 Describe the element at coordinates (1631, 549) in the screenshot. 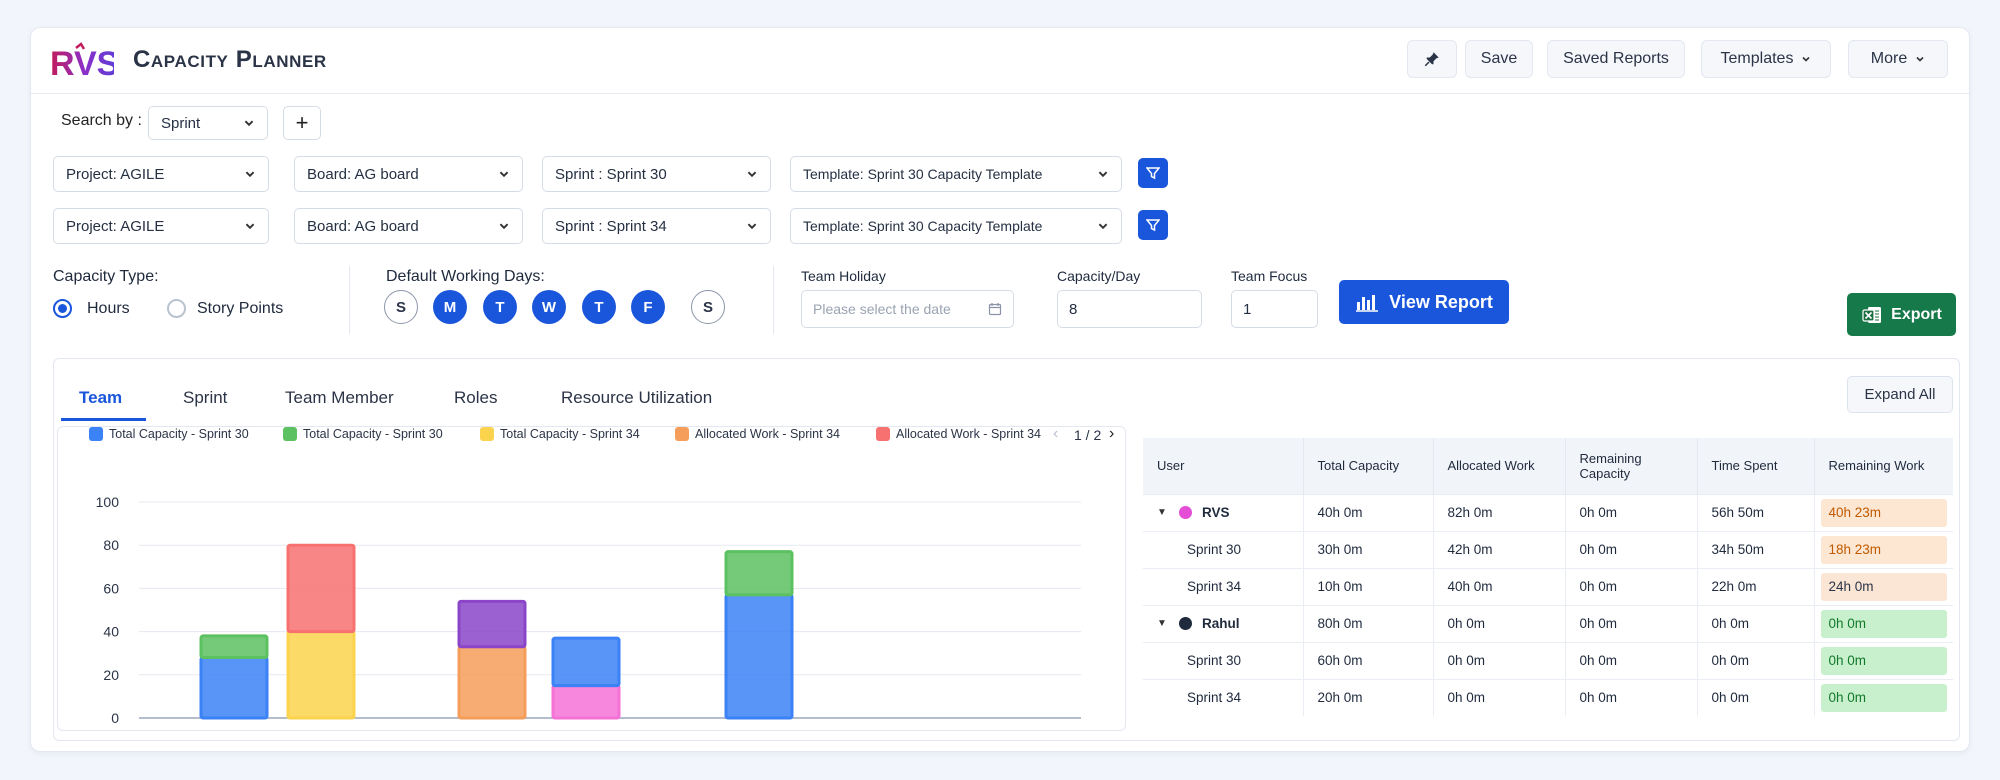

I see `remaining-capacity-cell: 0h 0m` at that location.